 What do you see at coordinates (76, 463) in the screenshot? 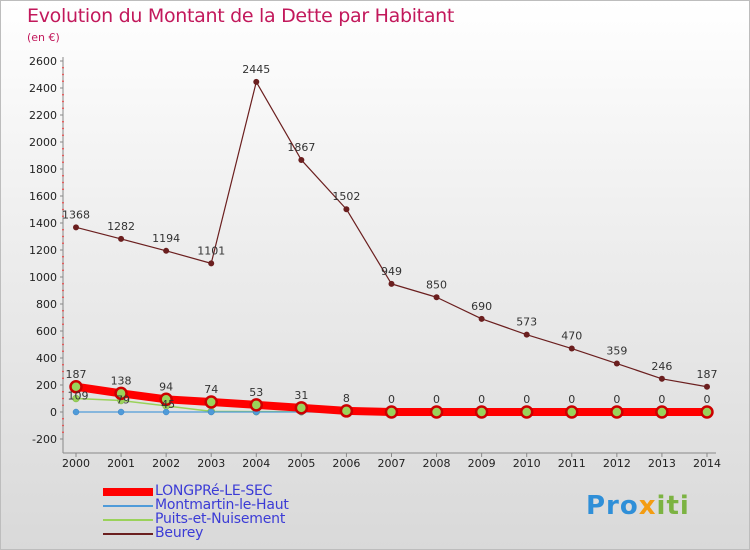
I see `x-tick-label: 2000` at bounding box center [76, 463].